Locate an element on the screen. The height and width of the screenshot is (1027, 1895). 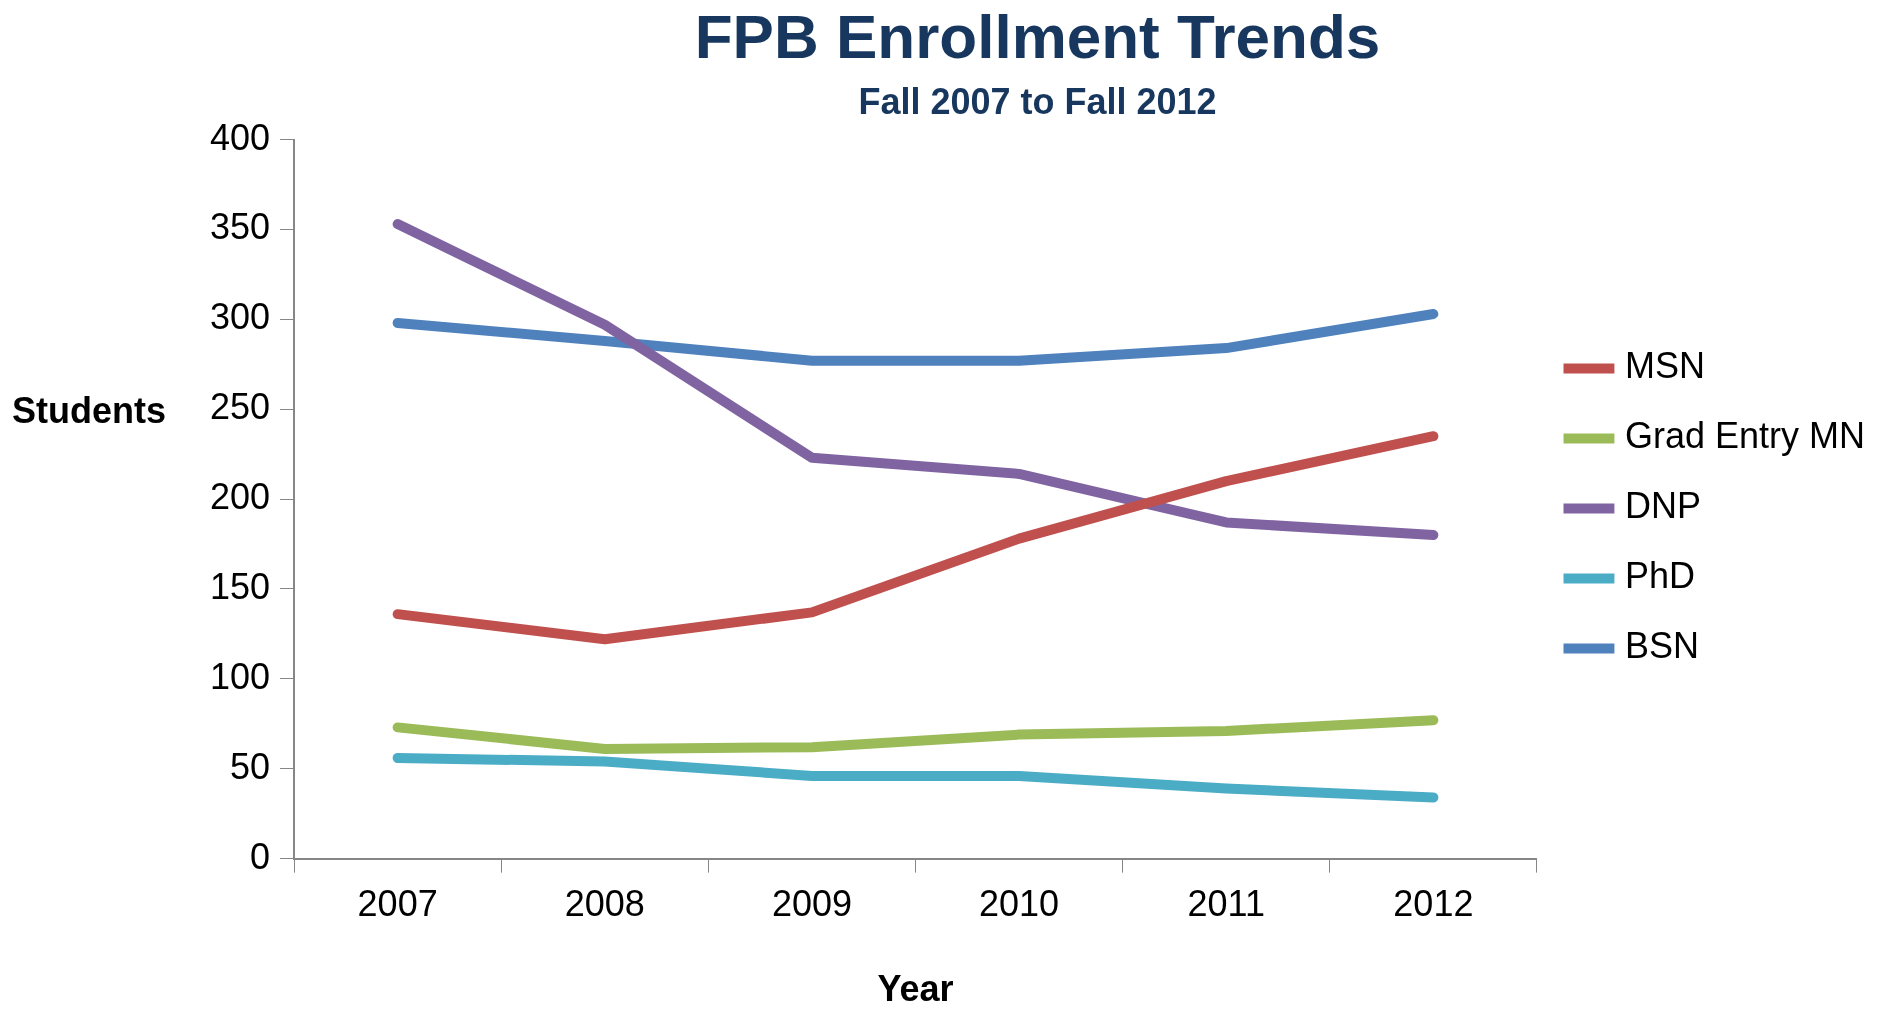
y-tick-label: 50 is located at coordinates (250, 766).